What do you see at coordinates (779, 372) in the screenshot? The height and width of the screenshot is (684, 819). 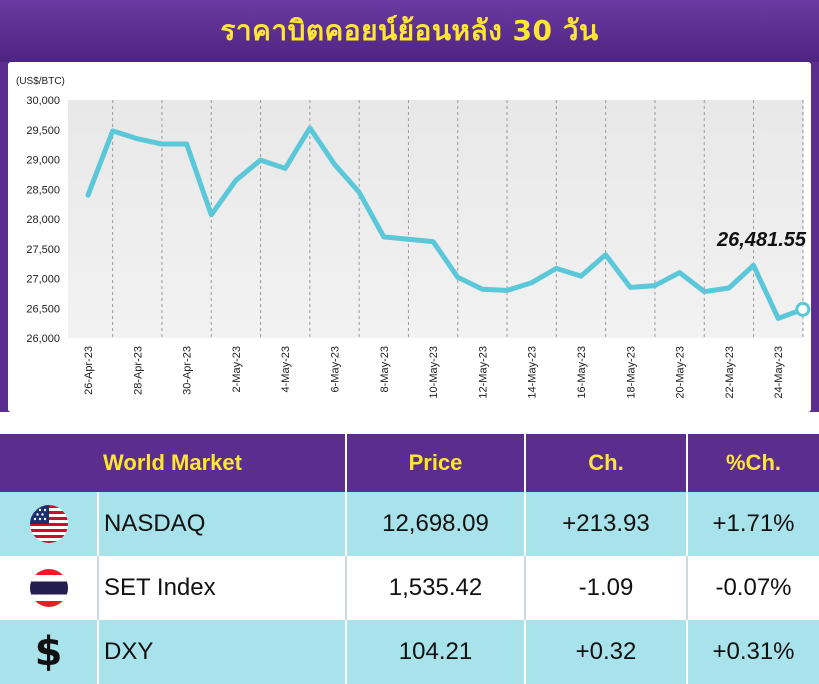 I see `x-tick-label: 24-May-23` at bounding box center [779, 372].